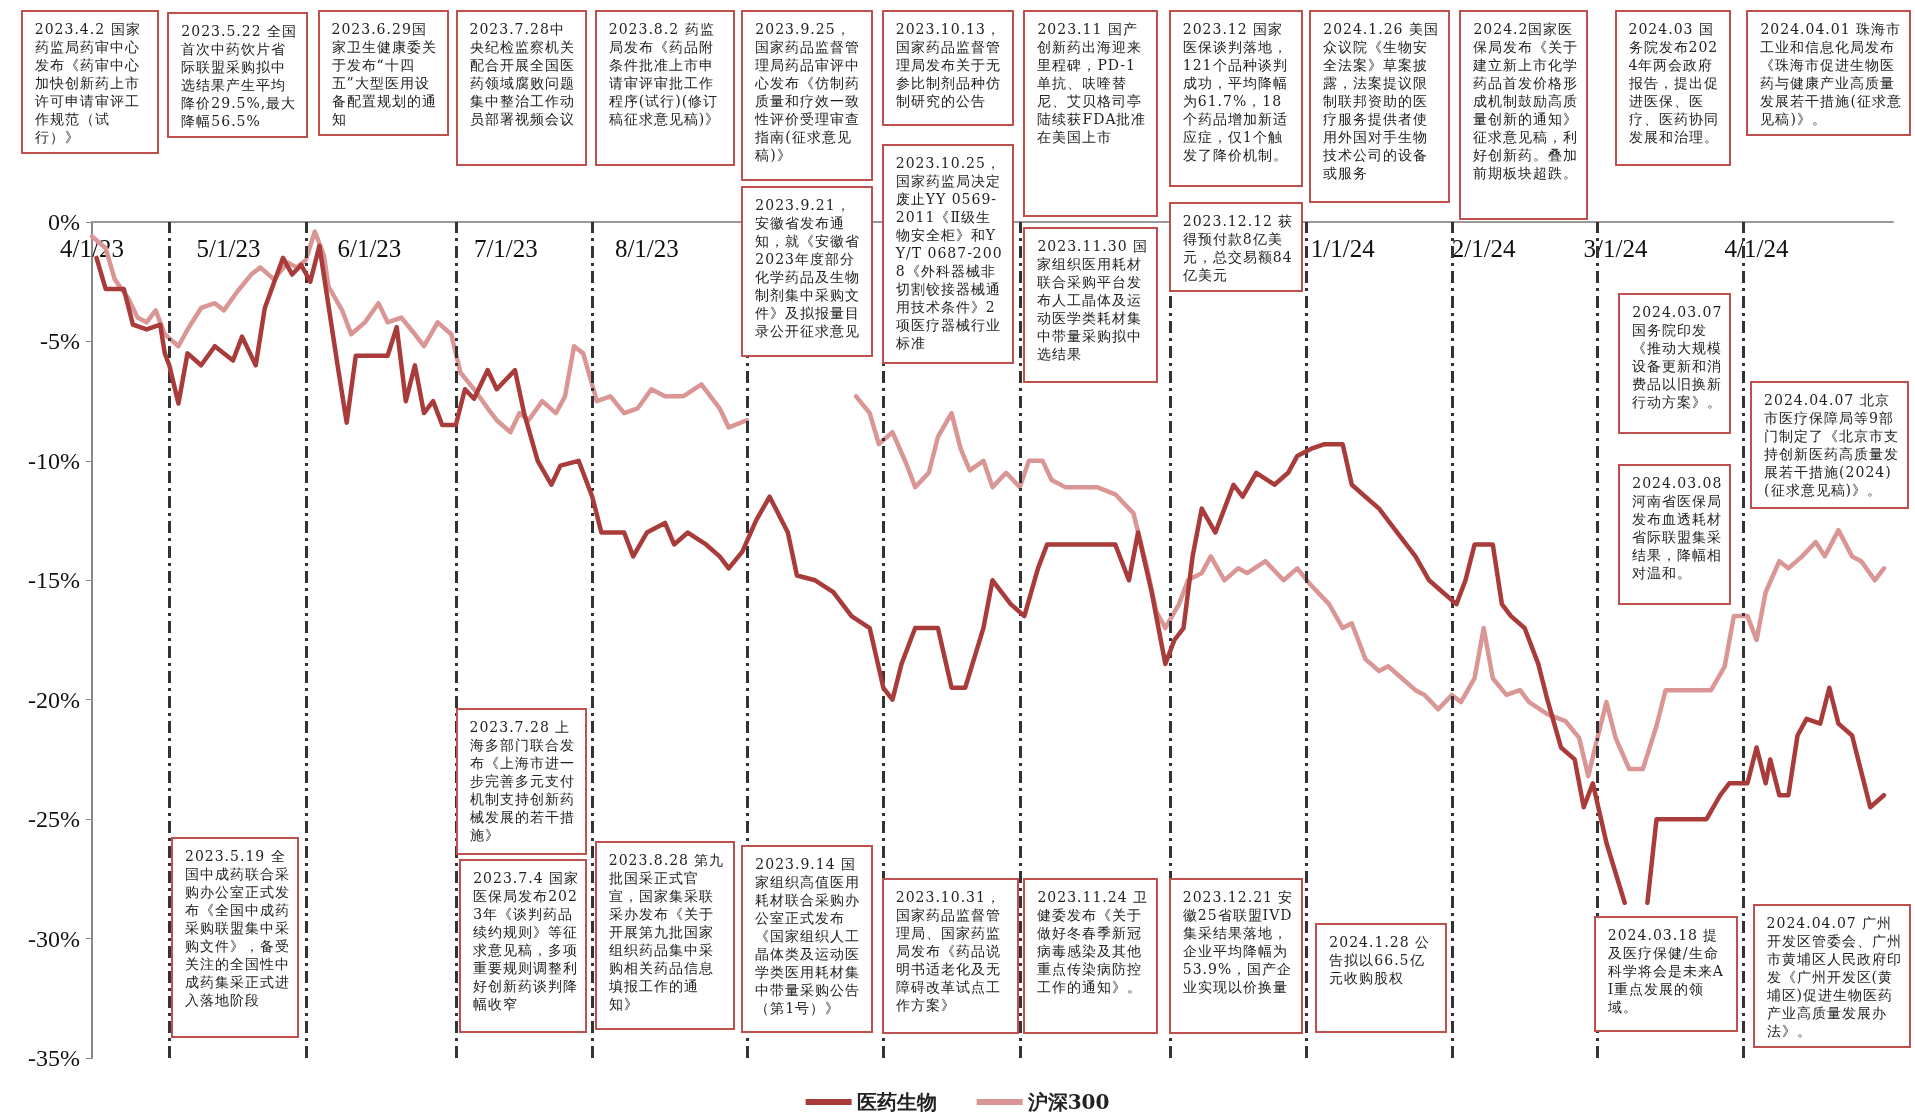 Image resolution: width=1915 pixels, height=1119 pixels. What do you see at coordinates (646, 248) in the screenshot?
I see `x-tick-label: 8/1/23` at bounding box center [646, 248].